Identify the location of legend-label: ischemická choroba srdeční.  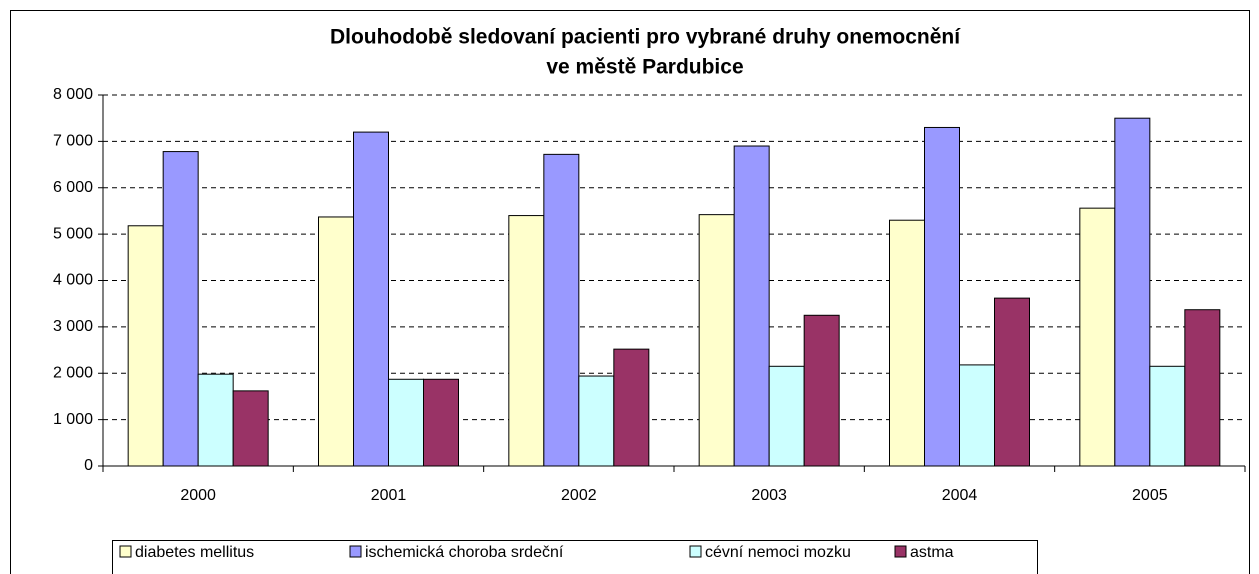
(464, 552).